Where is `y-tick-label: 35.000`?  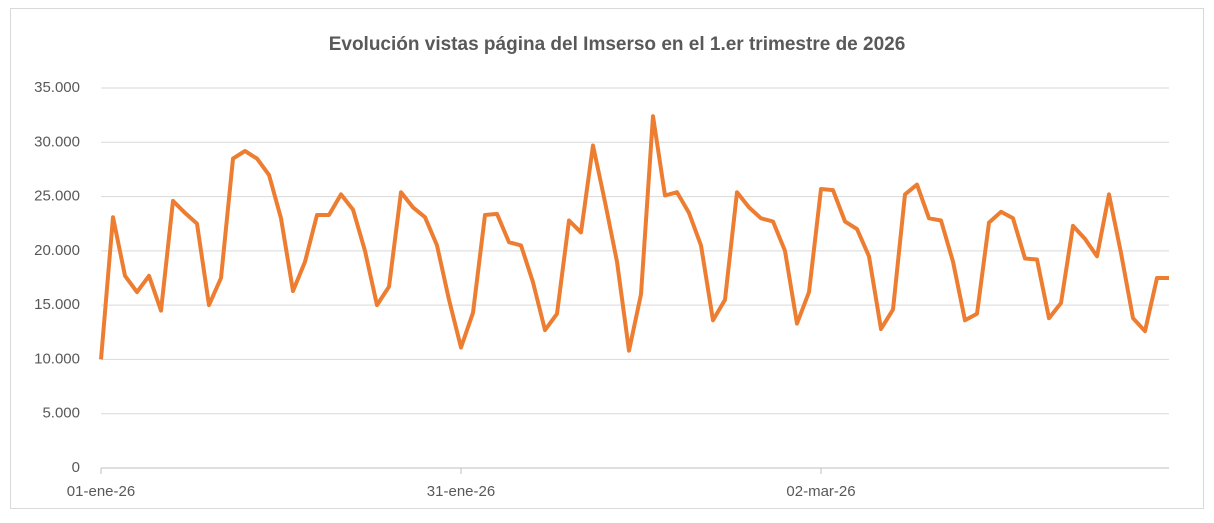
y-tick-label: 35.000 is located at coordinates (57, 87).